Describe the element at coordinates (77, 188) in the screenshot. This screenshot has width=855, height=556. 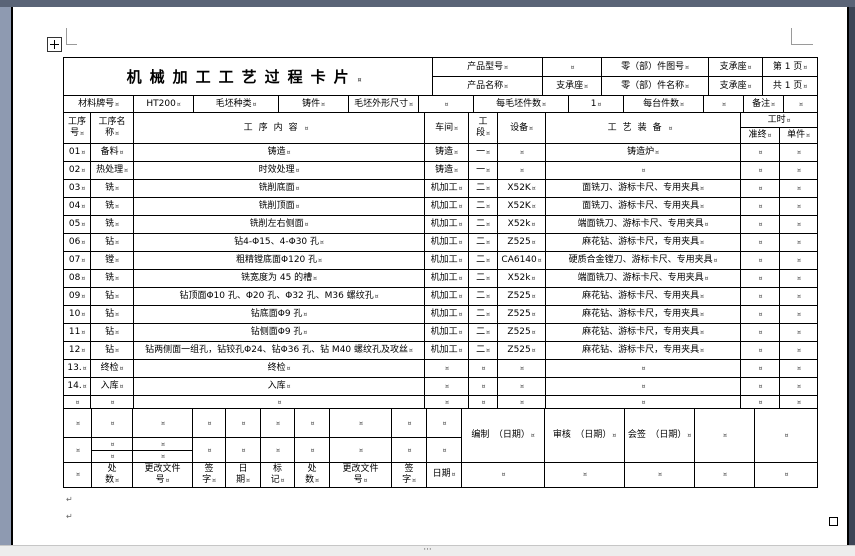
I see `cell-op-no: 03¤` at that location.